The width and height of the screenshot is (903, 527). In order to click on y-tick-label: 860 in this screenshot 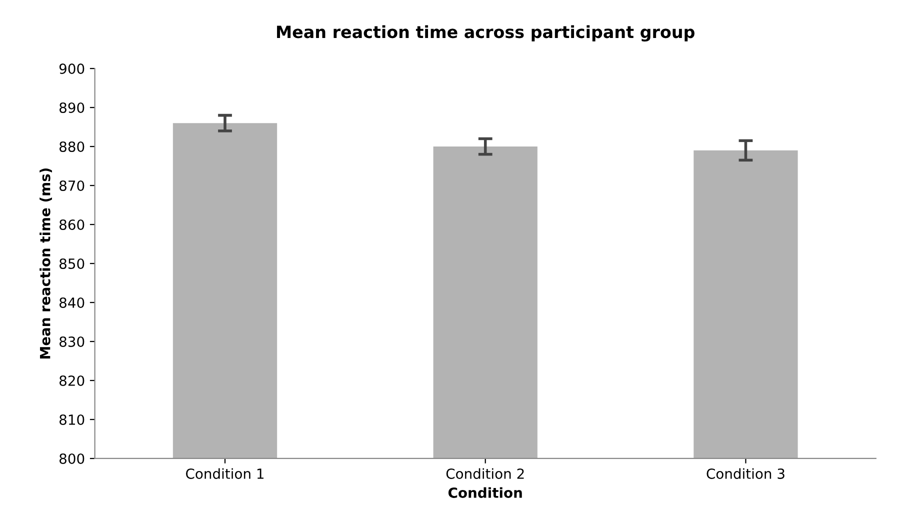, I will do `click(72, 224)`.